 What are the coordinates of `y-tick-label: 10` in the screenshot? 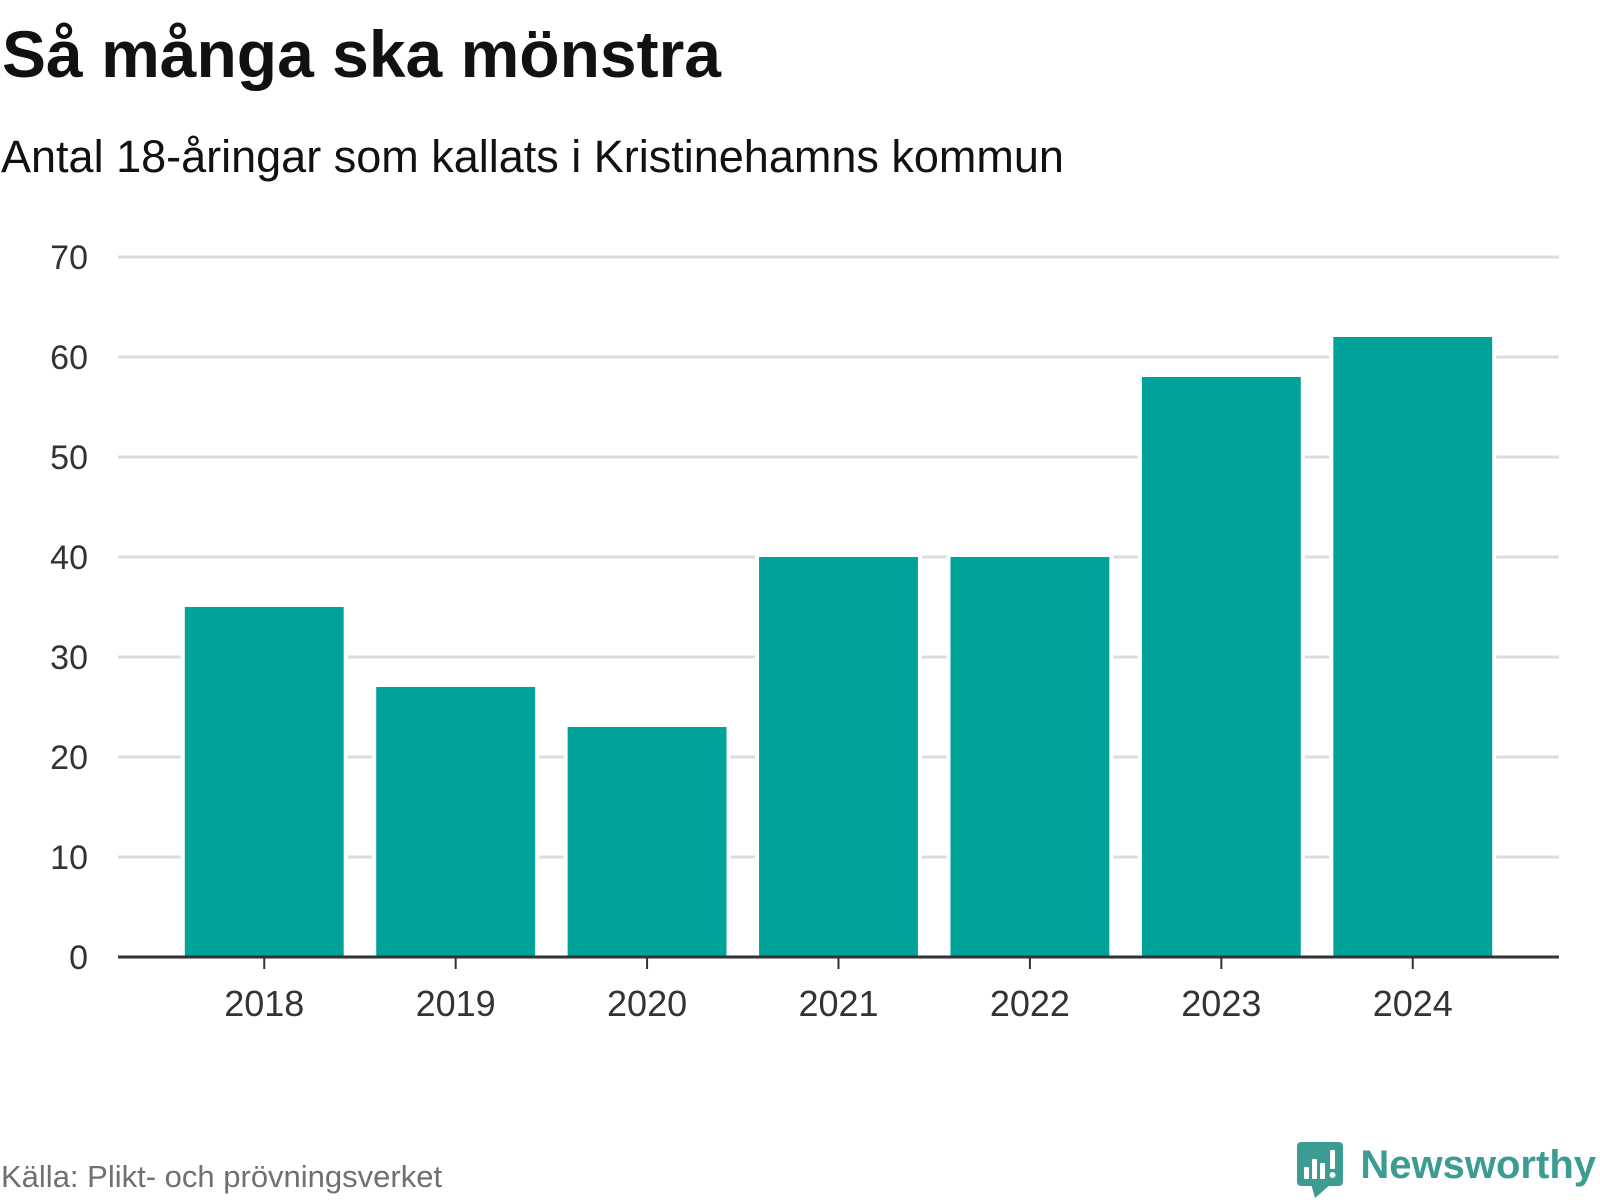 It's located at (69, 858).